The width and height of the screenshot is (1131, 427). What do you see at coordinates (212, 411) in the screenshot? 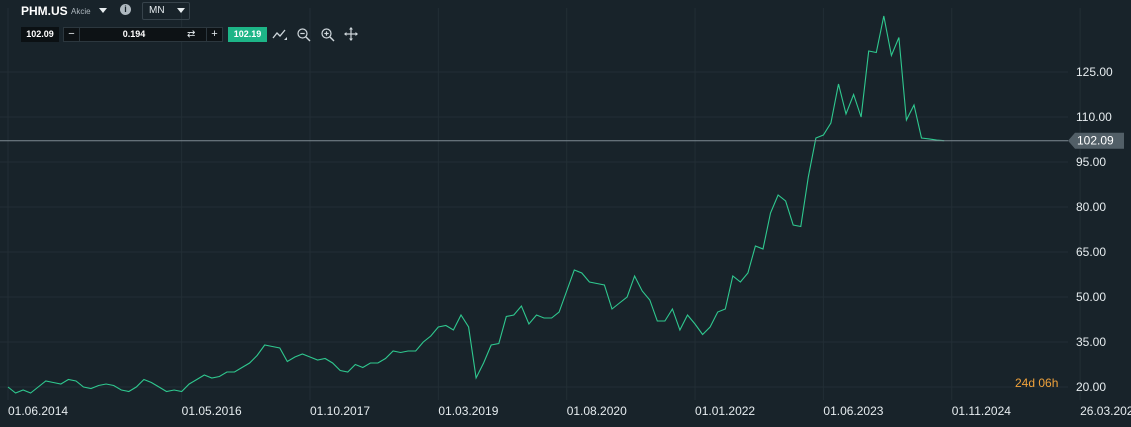
I see `x-tick-label: 01.05.2016` at bounding box center [212, 411].